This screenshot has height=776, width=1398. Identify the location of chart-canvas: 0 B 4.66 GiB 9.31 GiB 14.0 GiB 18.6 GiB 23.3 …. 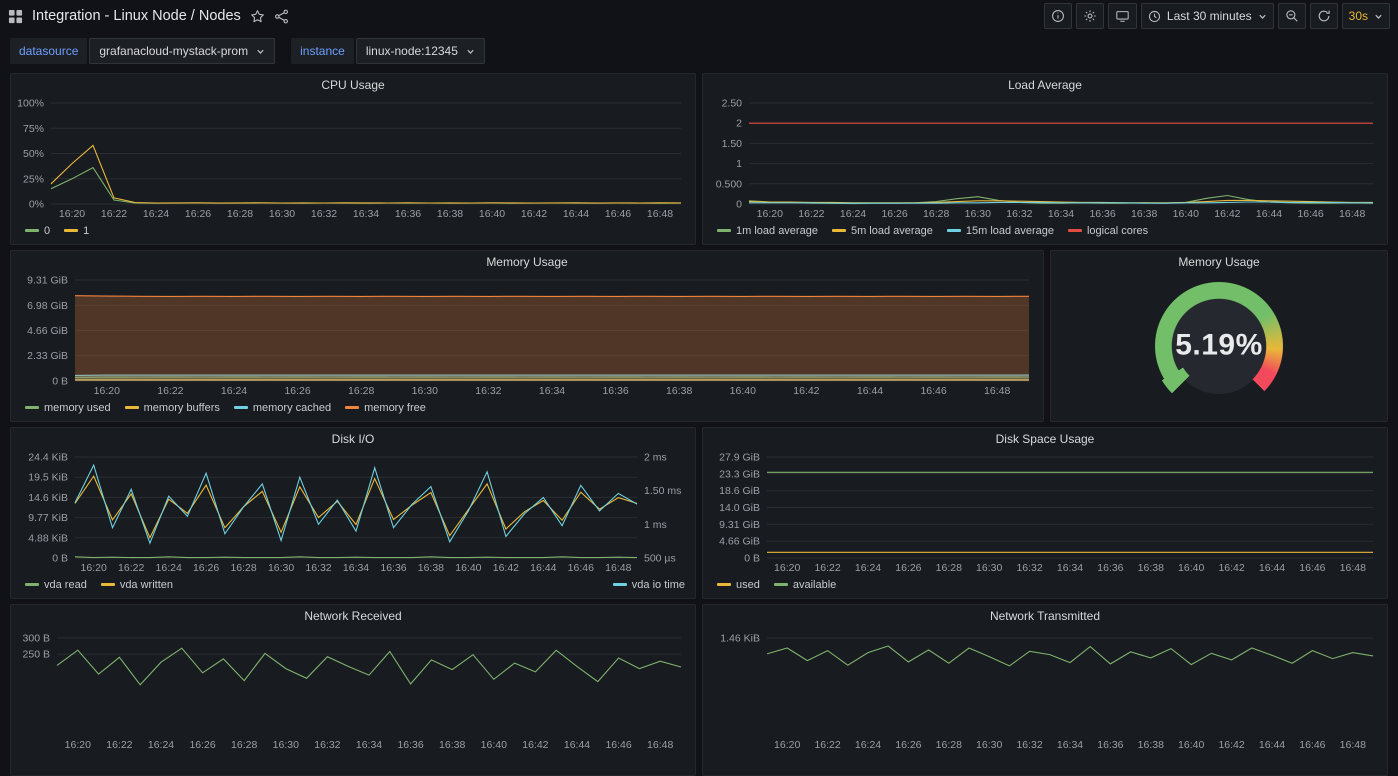
(1045, 513).